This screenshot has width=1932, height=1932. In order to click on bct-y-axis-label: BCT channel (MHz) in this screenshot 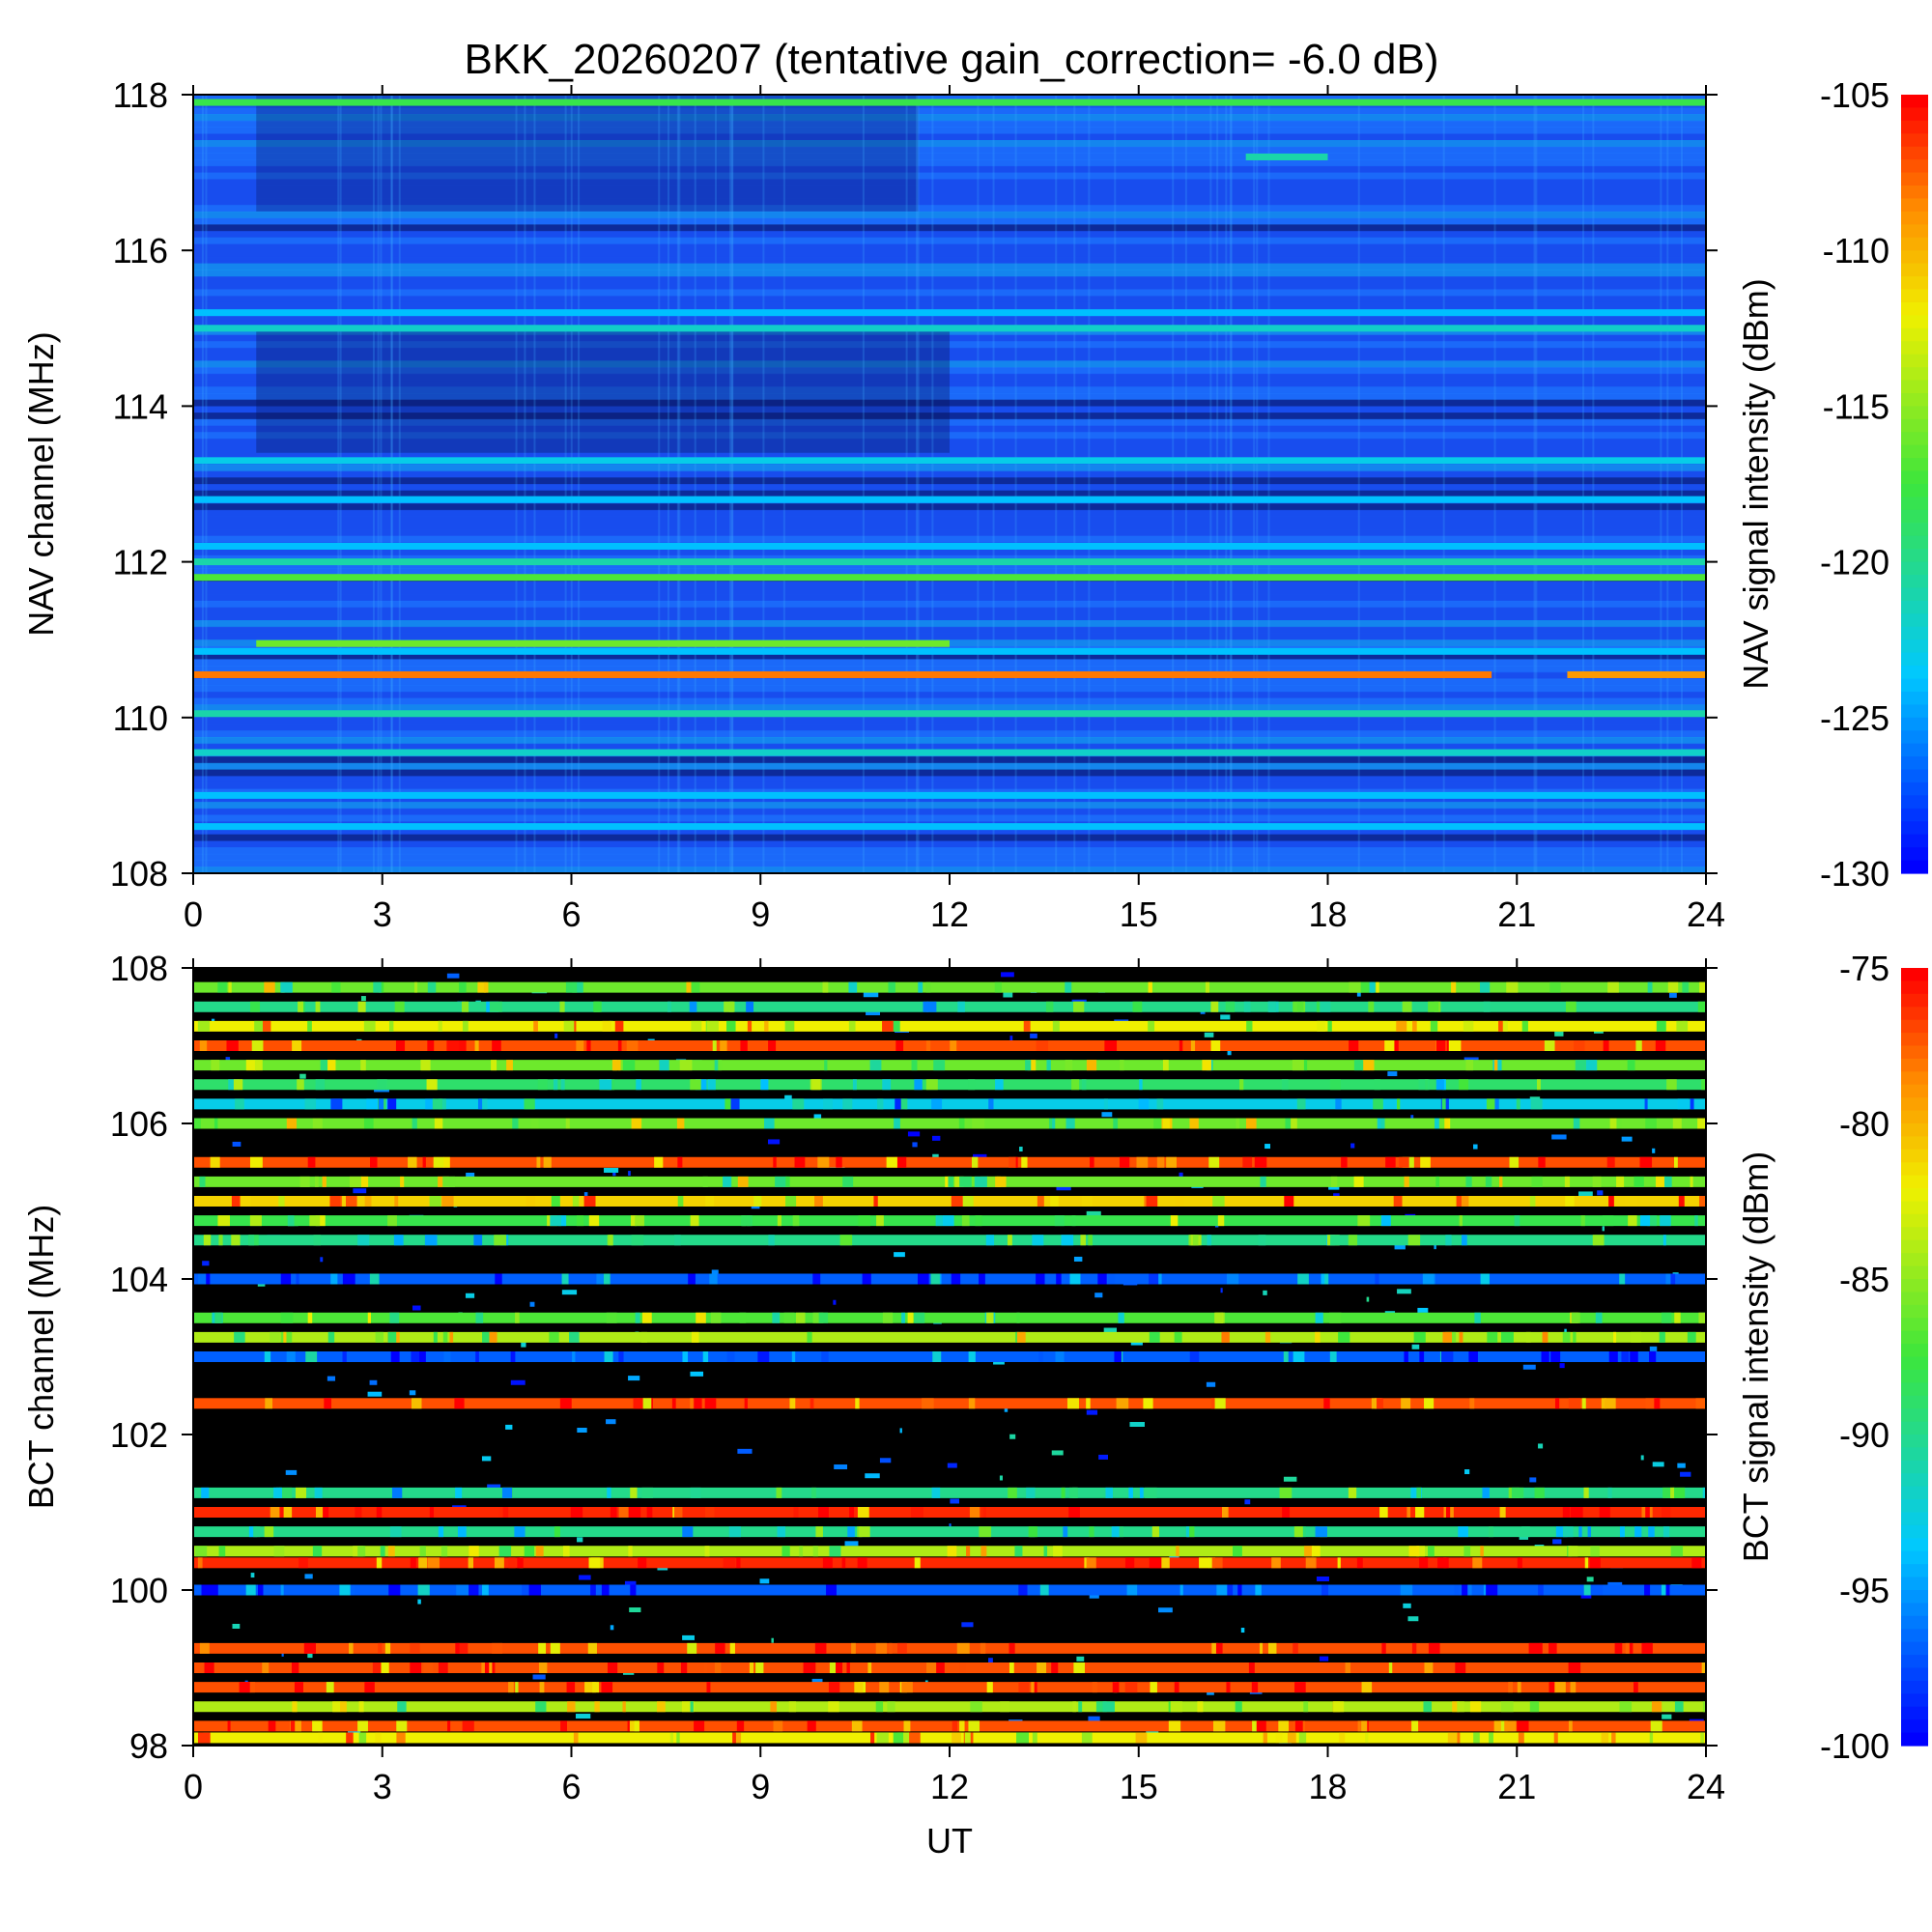, I will do `click(41, 1357)`.